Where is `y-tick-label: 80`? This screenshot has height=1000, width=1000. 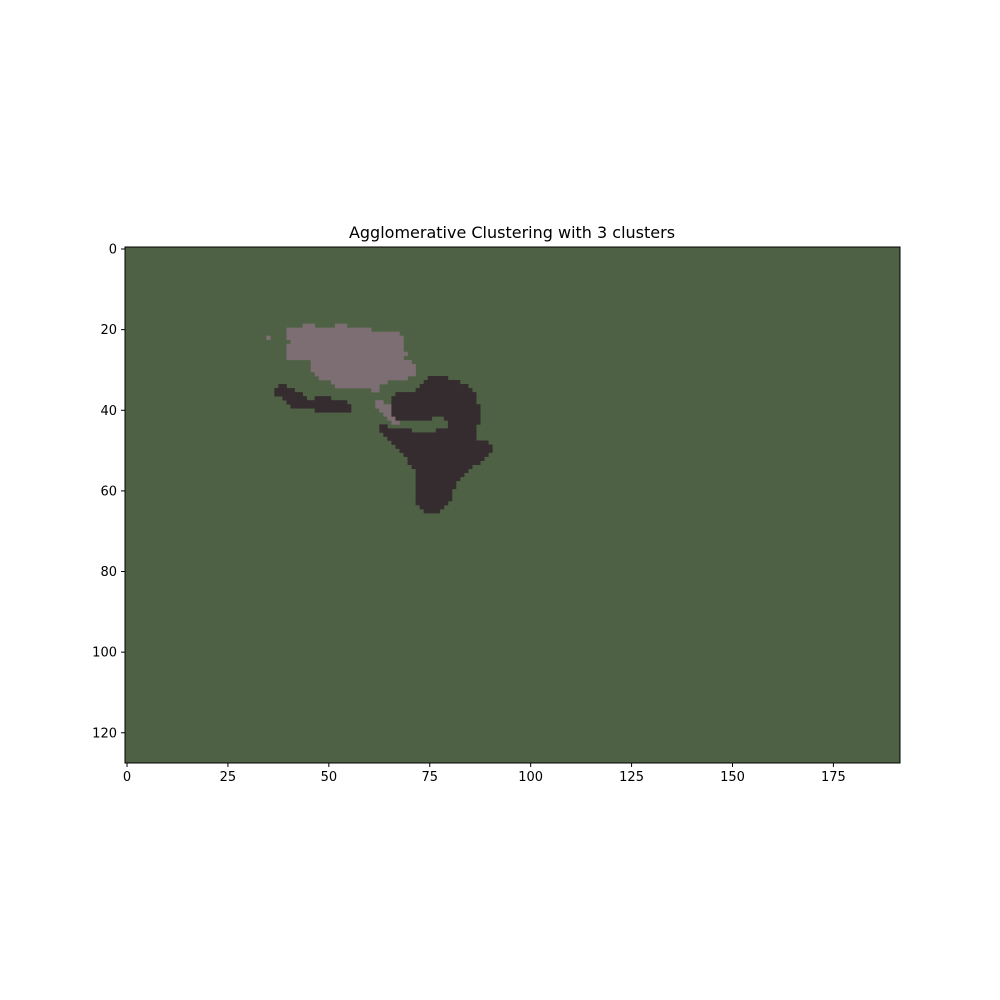
y-tick-label: 80 is located at coordinates (108, 572).